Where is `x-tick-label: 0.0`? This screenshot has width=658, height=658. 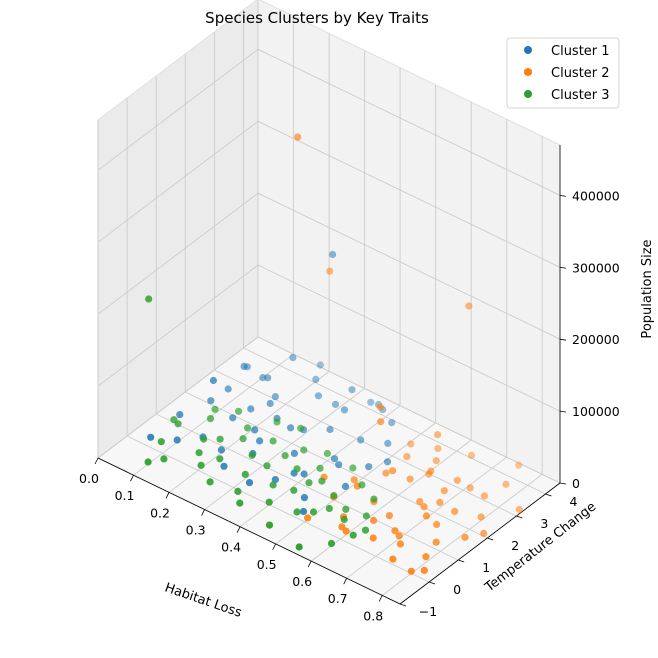 x-tick-label: 0.0 is located at coordinates (89, 478).